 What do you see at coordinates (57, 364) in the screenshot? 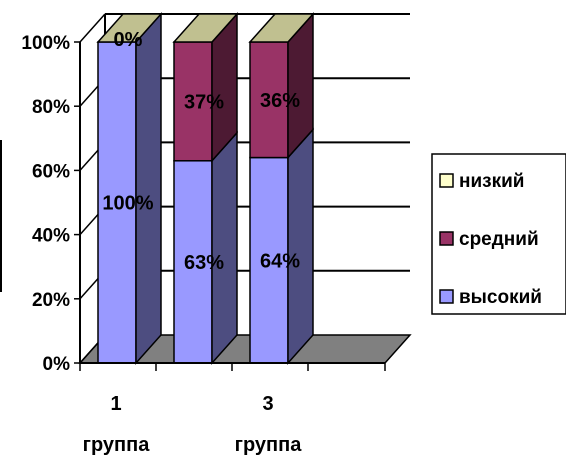
I see `y-tick-label: 0%` at bounding box center [57, 364].